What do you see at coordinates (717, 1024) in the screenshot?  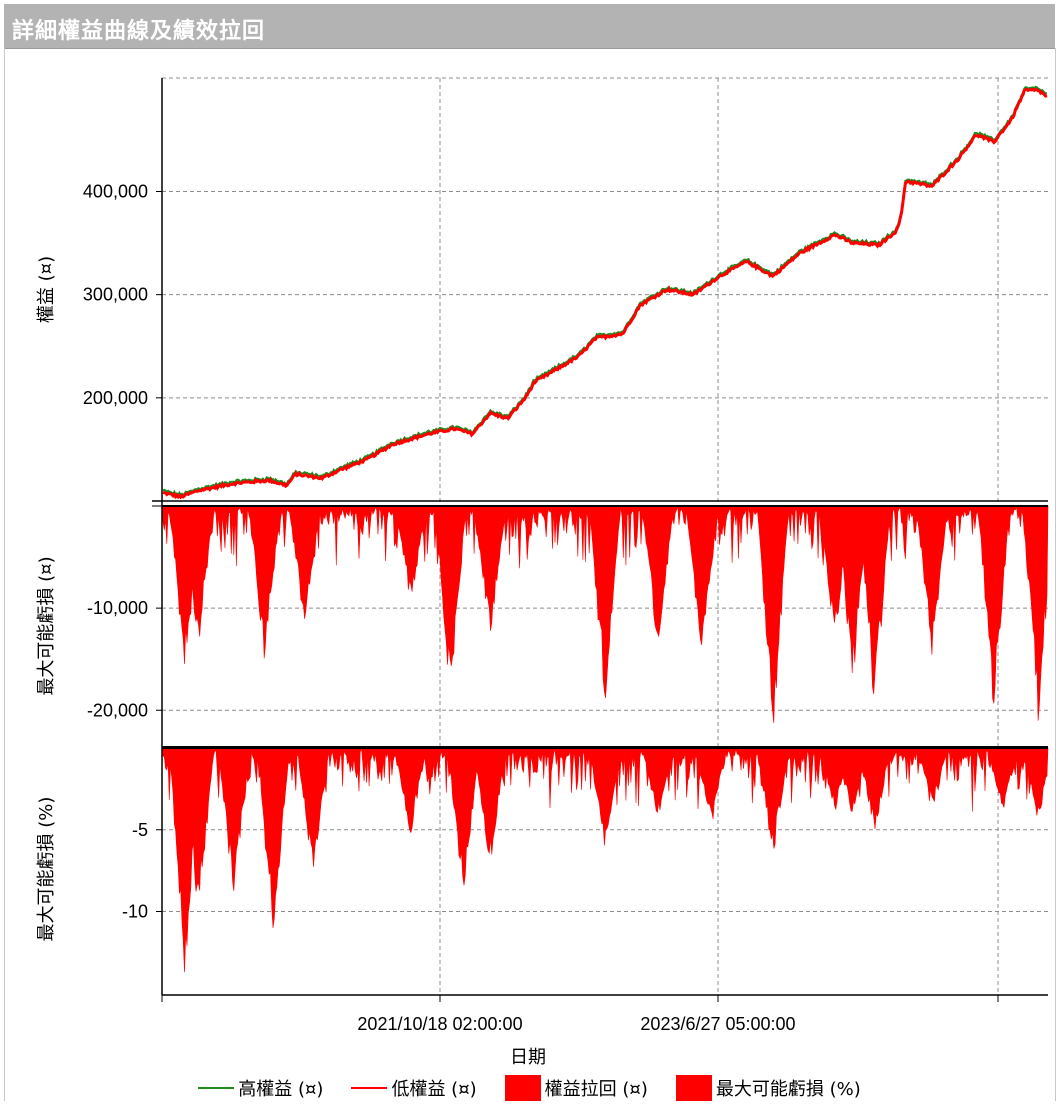 I see `x-tick-label-2: 2023/6/27 05:00:00` at bounding box center [717, 1024].